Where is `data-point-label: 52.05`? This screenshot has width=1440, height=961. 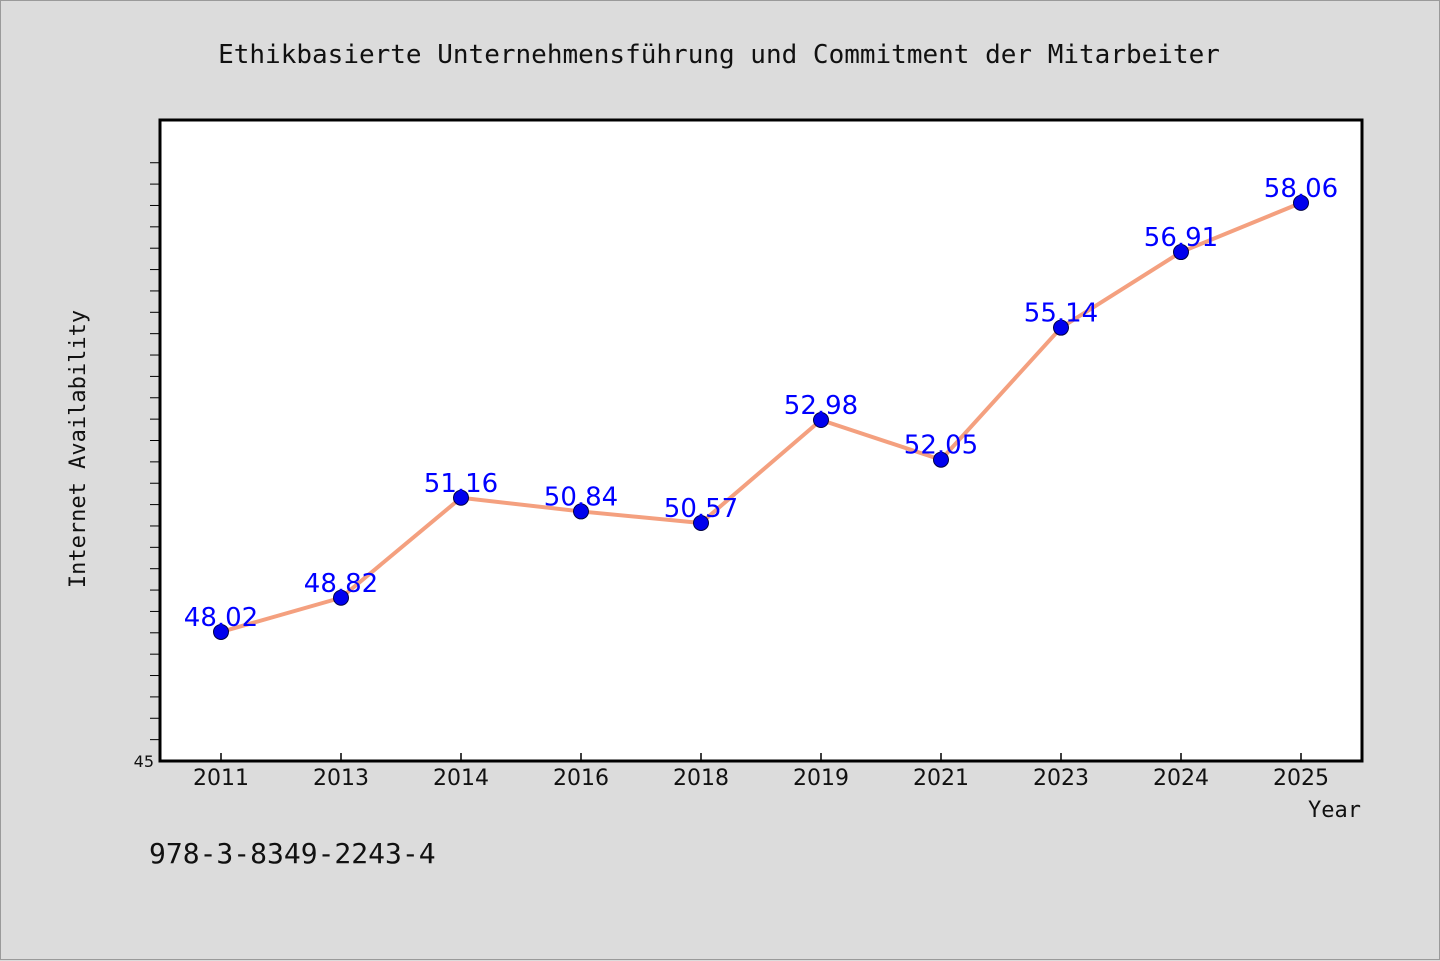
data-point-label: 52.05 is located at coordinates (941, 446).